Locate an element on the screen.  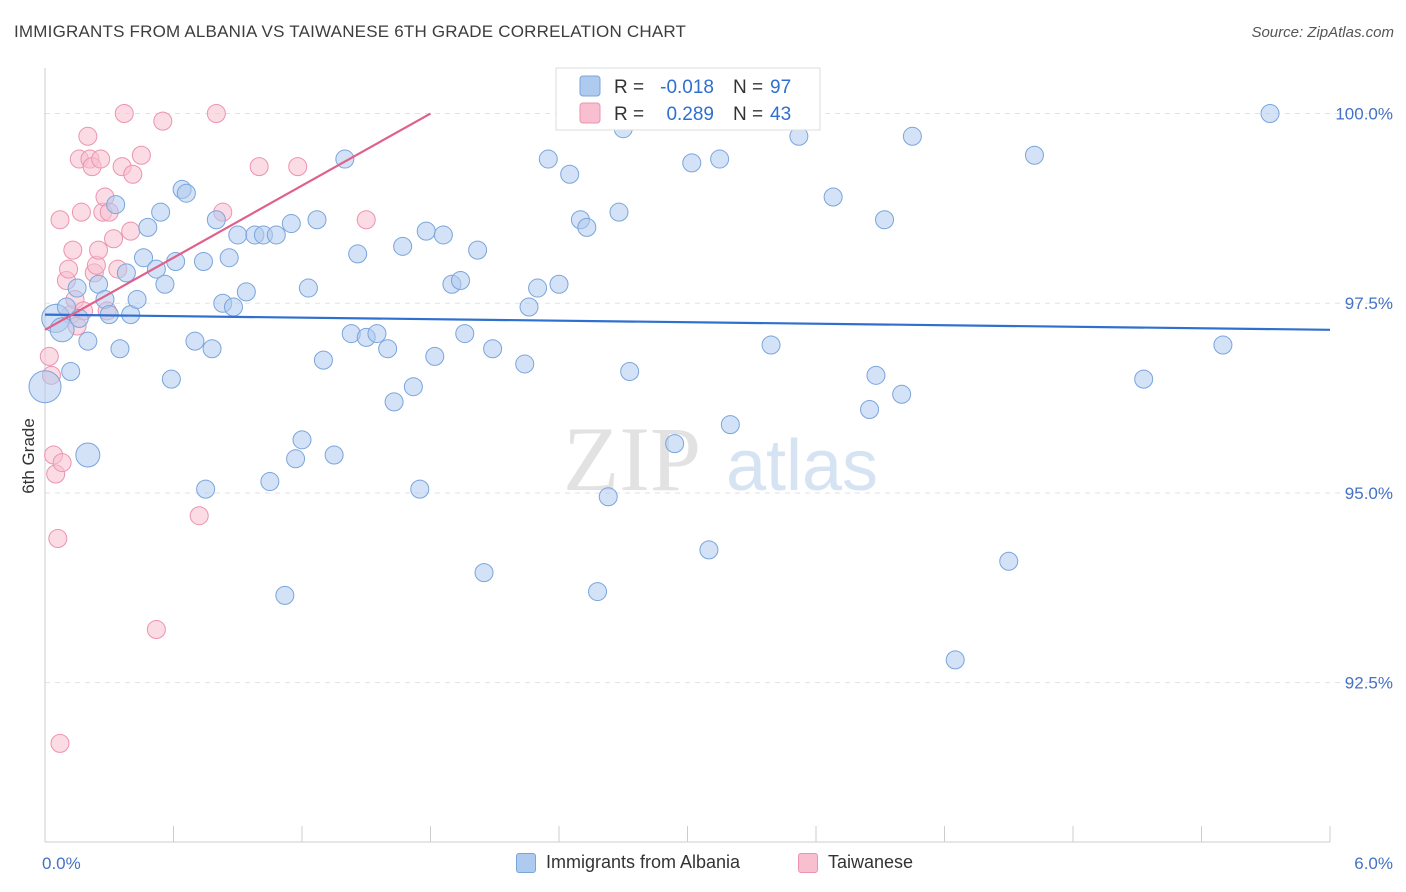
y-tick-label: 95.0% is located at coordinates (1369, 493).